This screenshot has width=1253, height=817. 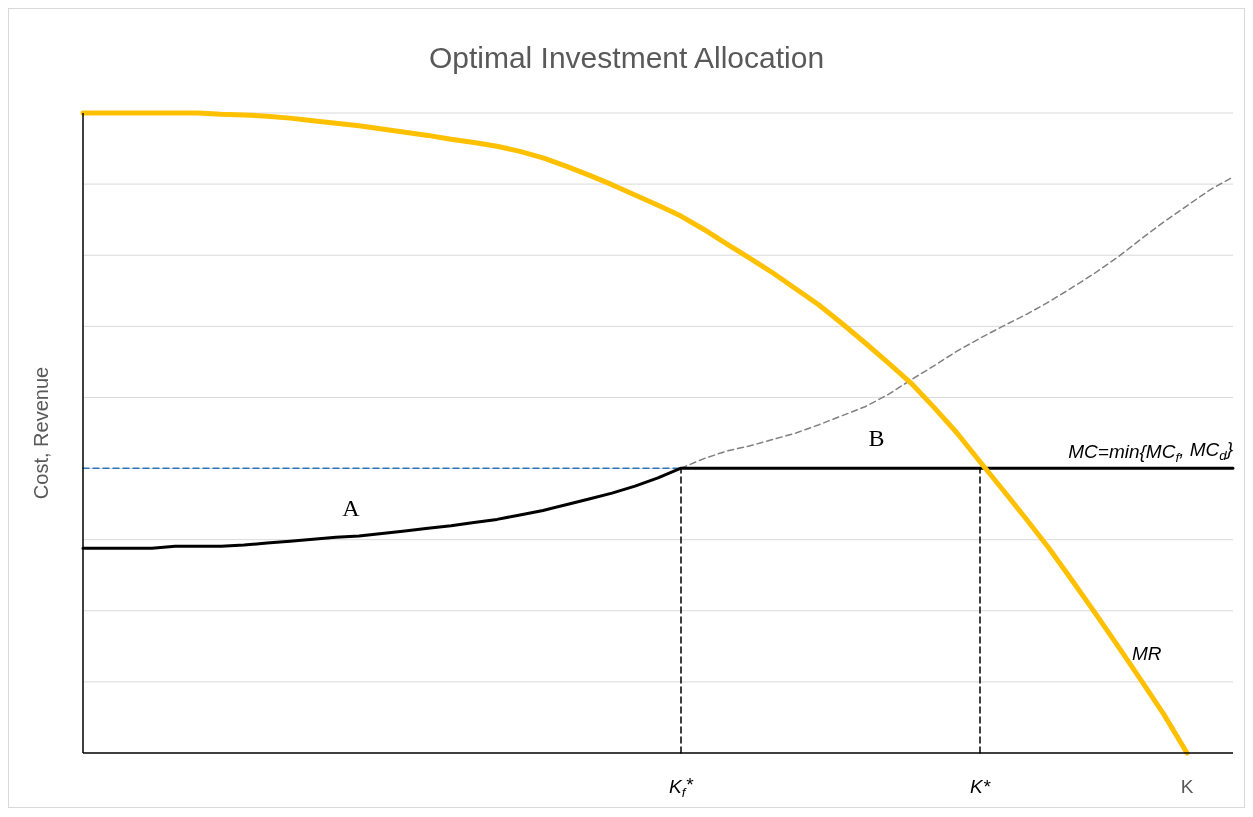 What do you see at coordinates (626, 57) in the screenshot?
I see `chart-title: Optimal Investment Allocation` at bounding box center [626, 57].